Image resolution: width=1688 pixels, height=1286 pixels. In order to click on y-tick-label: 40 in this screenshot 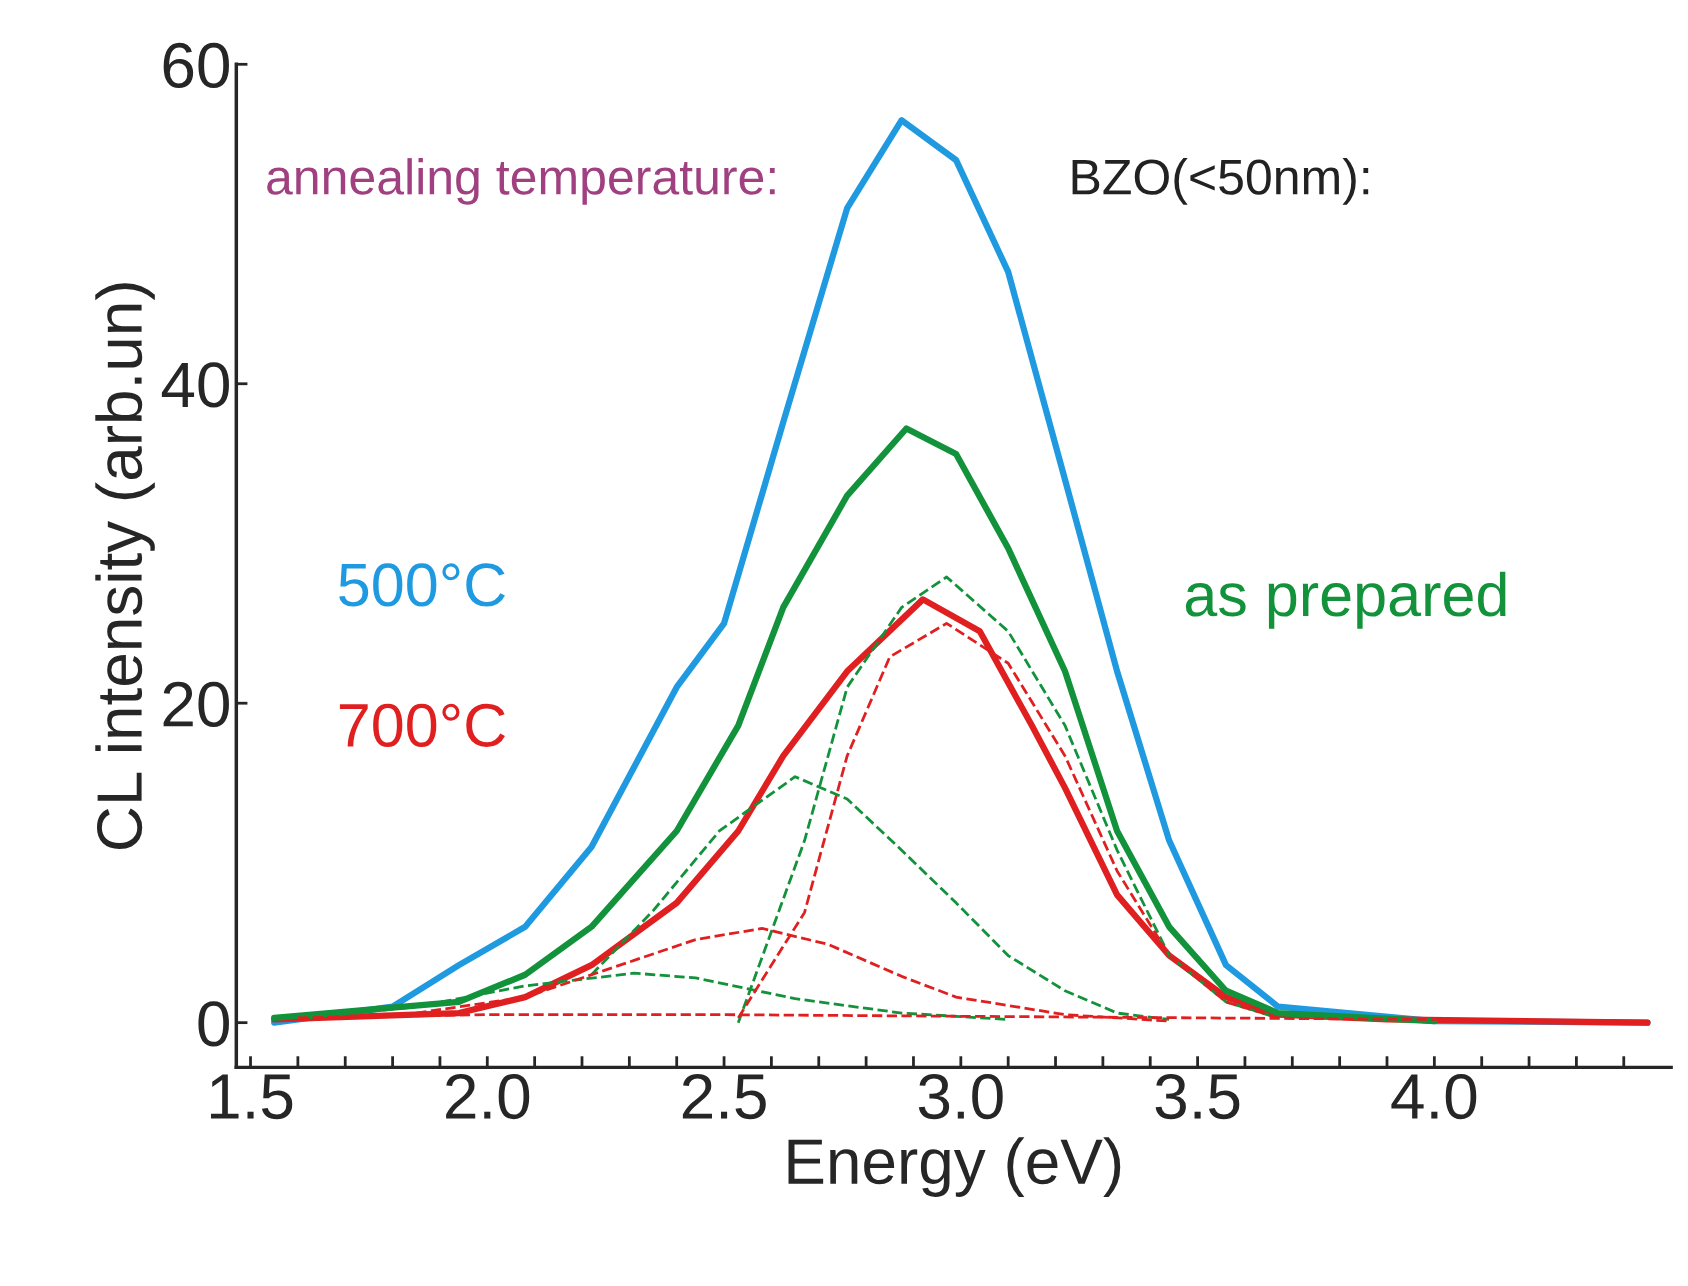, I will do `click(195, 385)`.